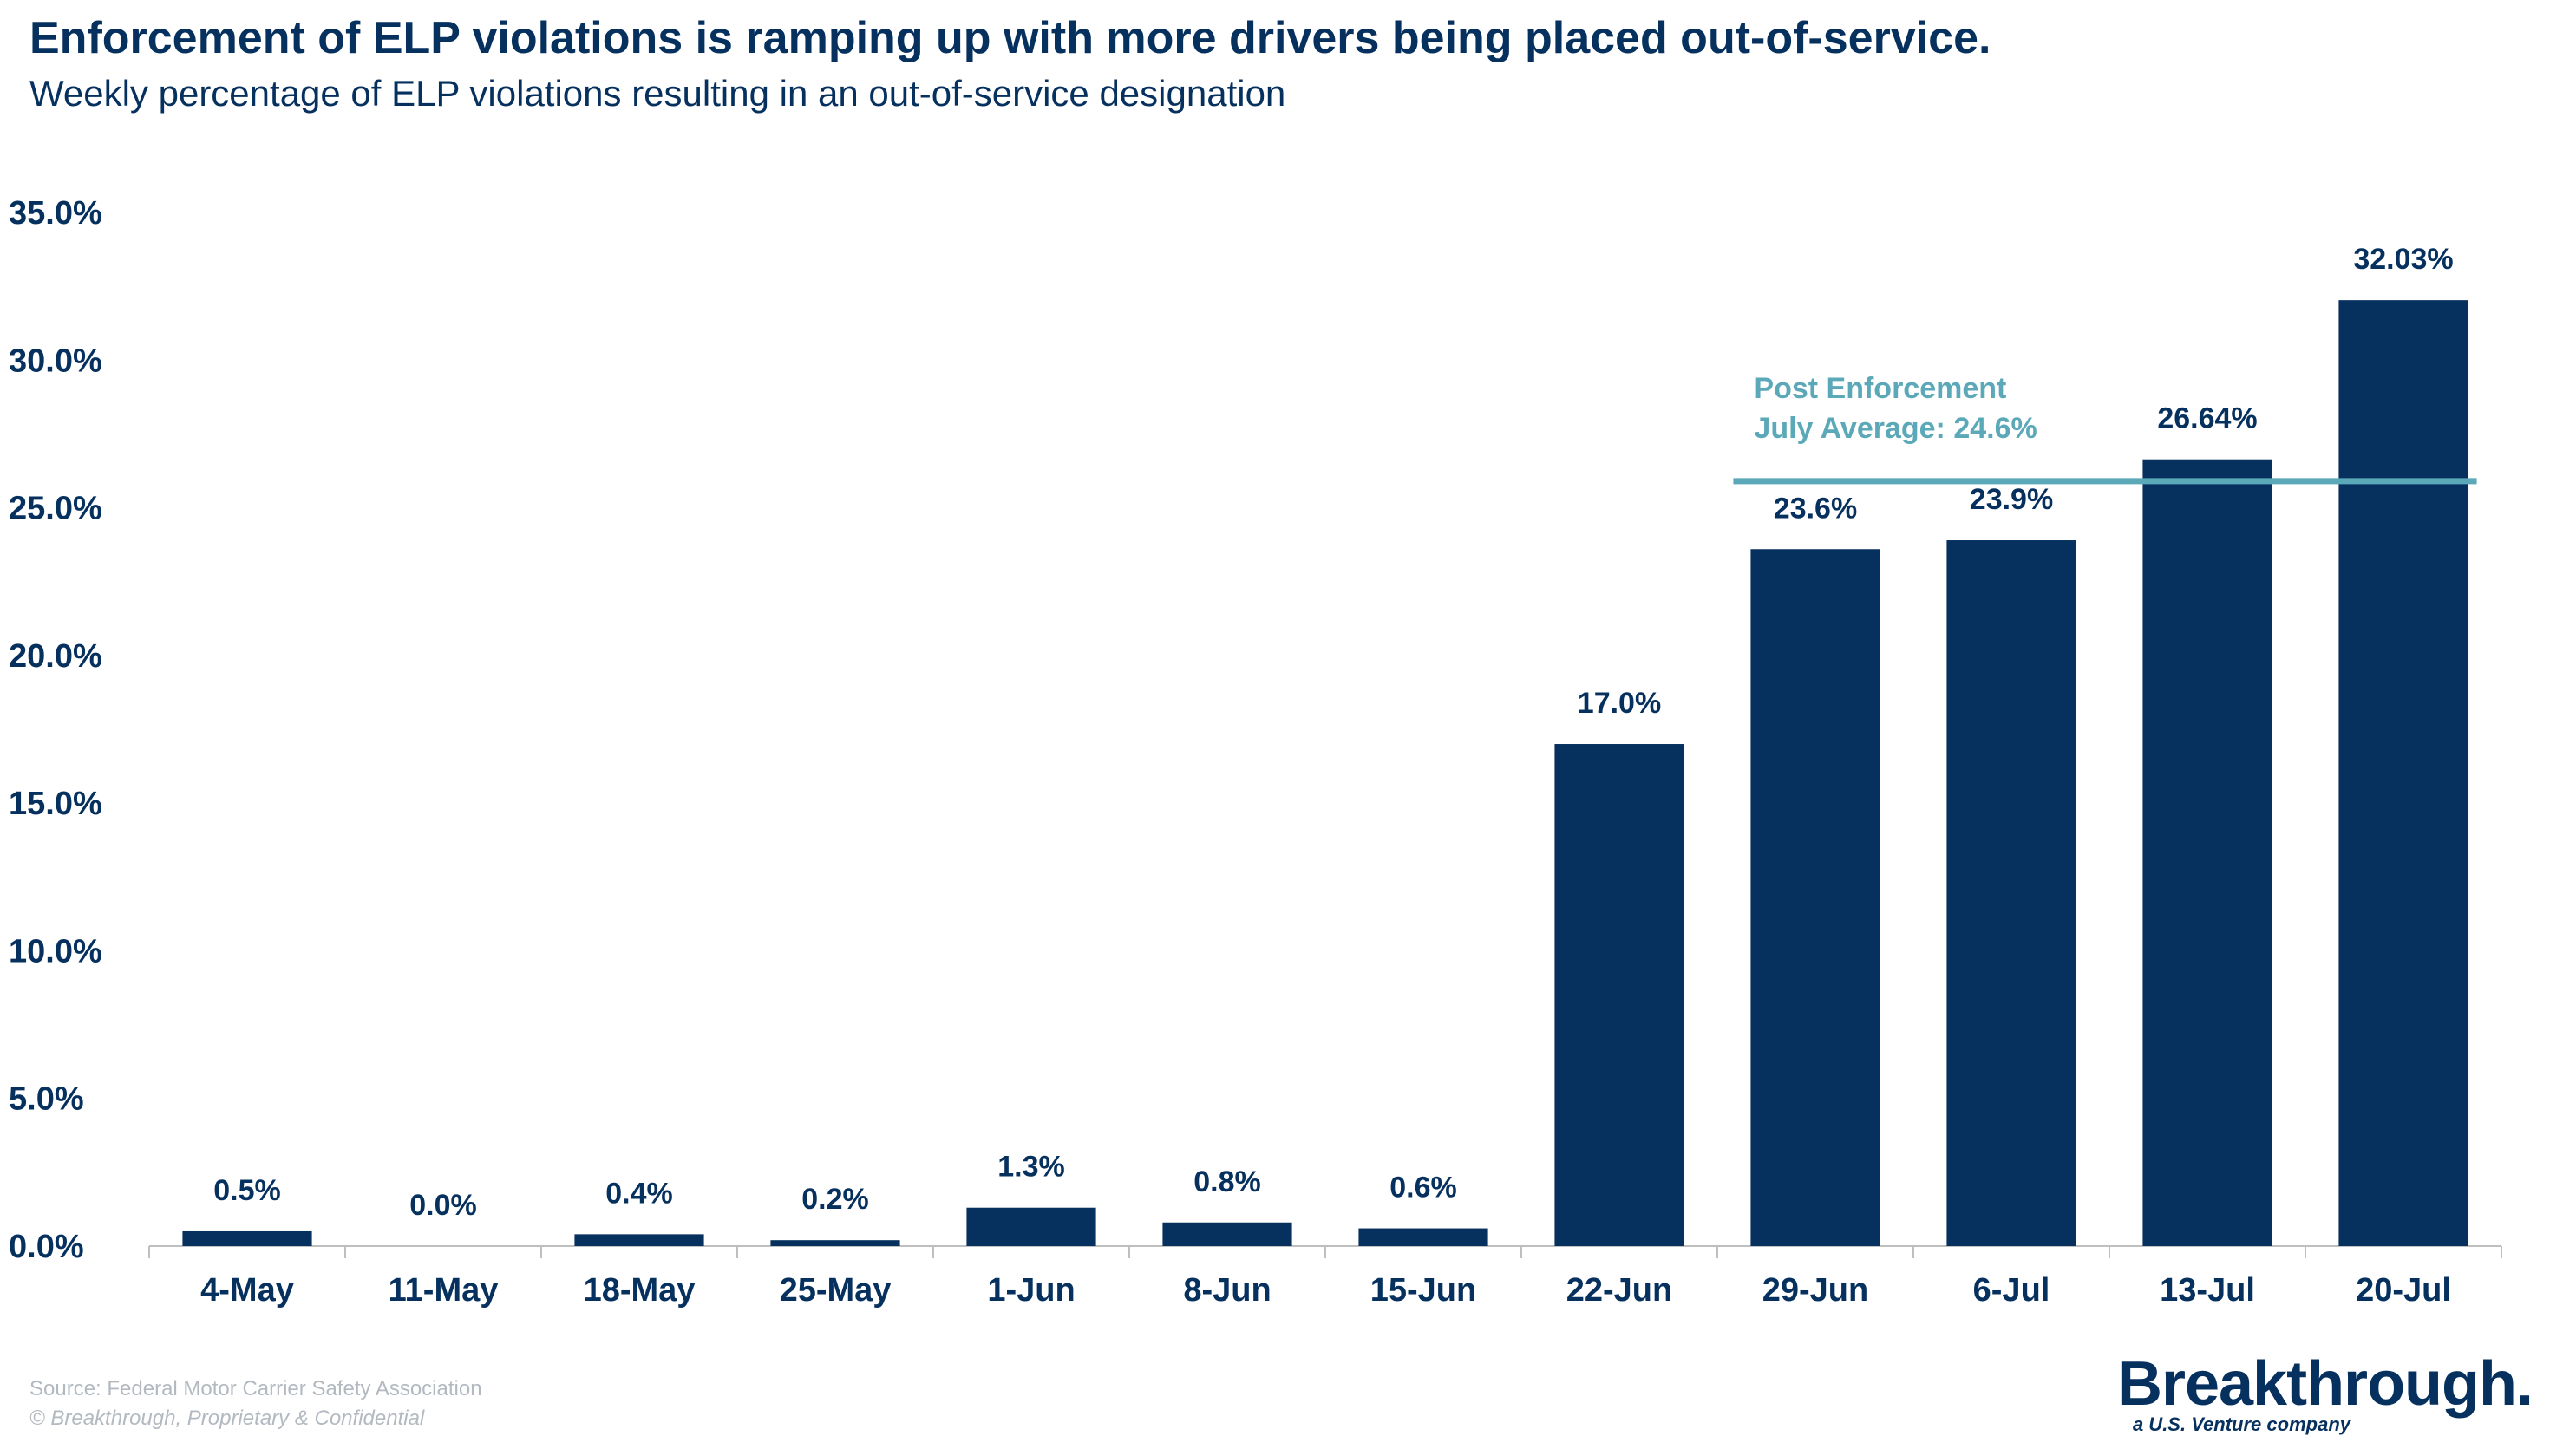 The height and width of the screenshot is (1436, 2576). Describe the element at coordinates (2403, 1290) in the screenshot. I see `x-tick-label: 20-Jul` at that location.